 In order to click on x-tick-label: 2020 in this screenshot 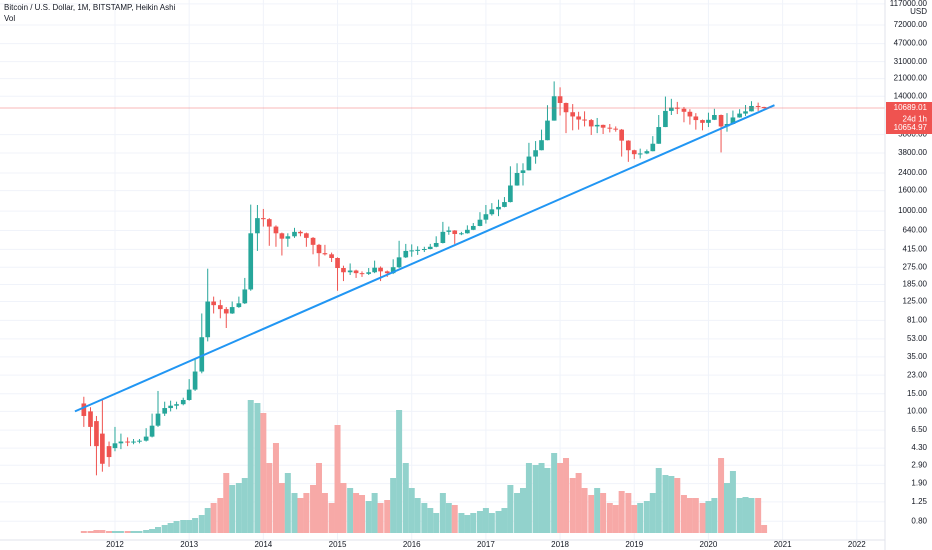, I will do `click(709, 544)`.